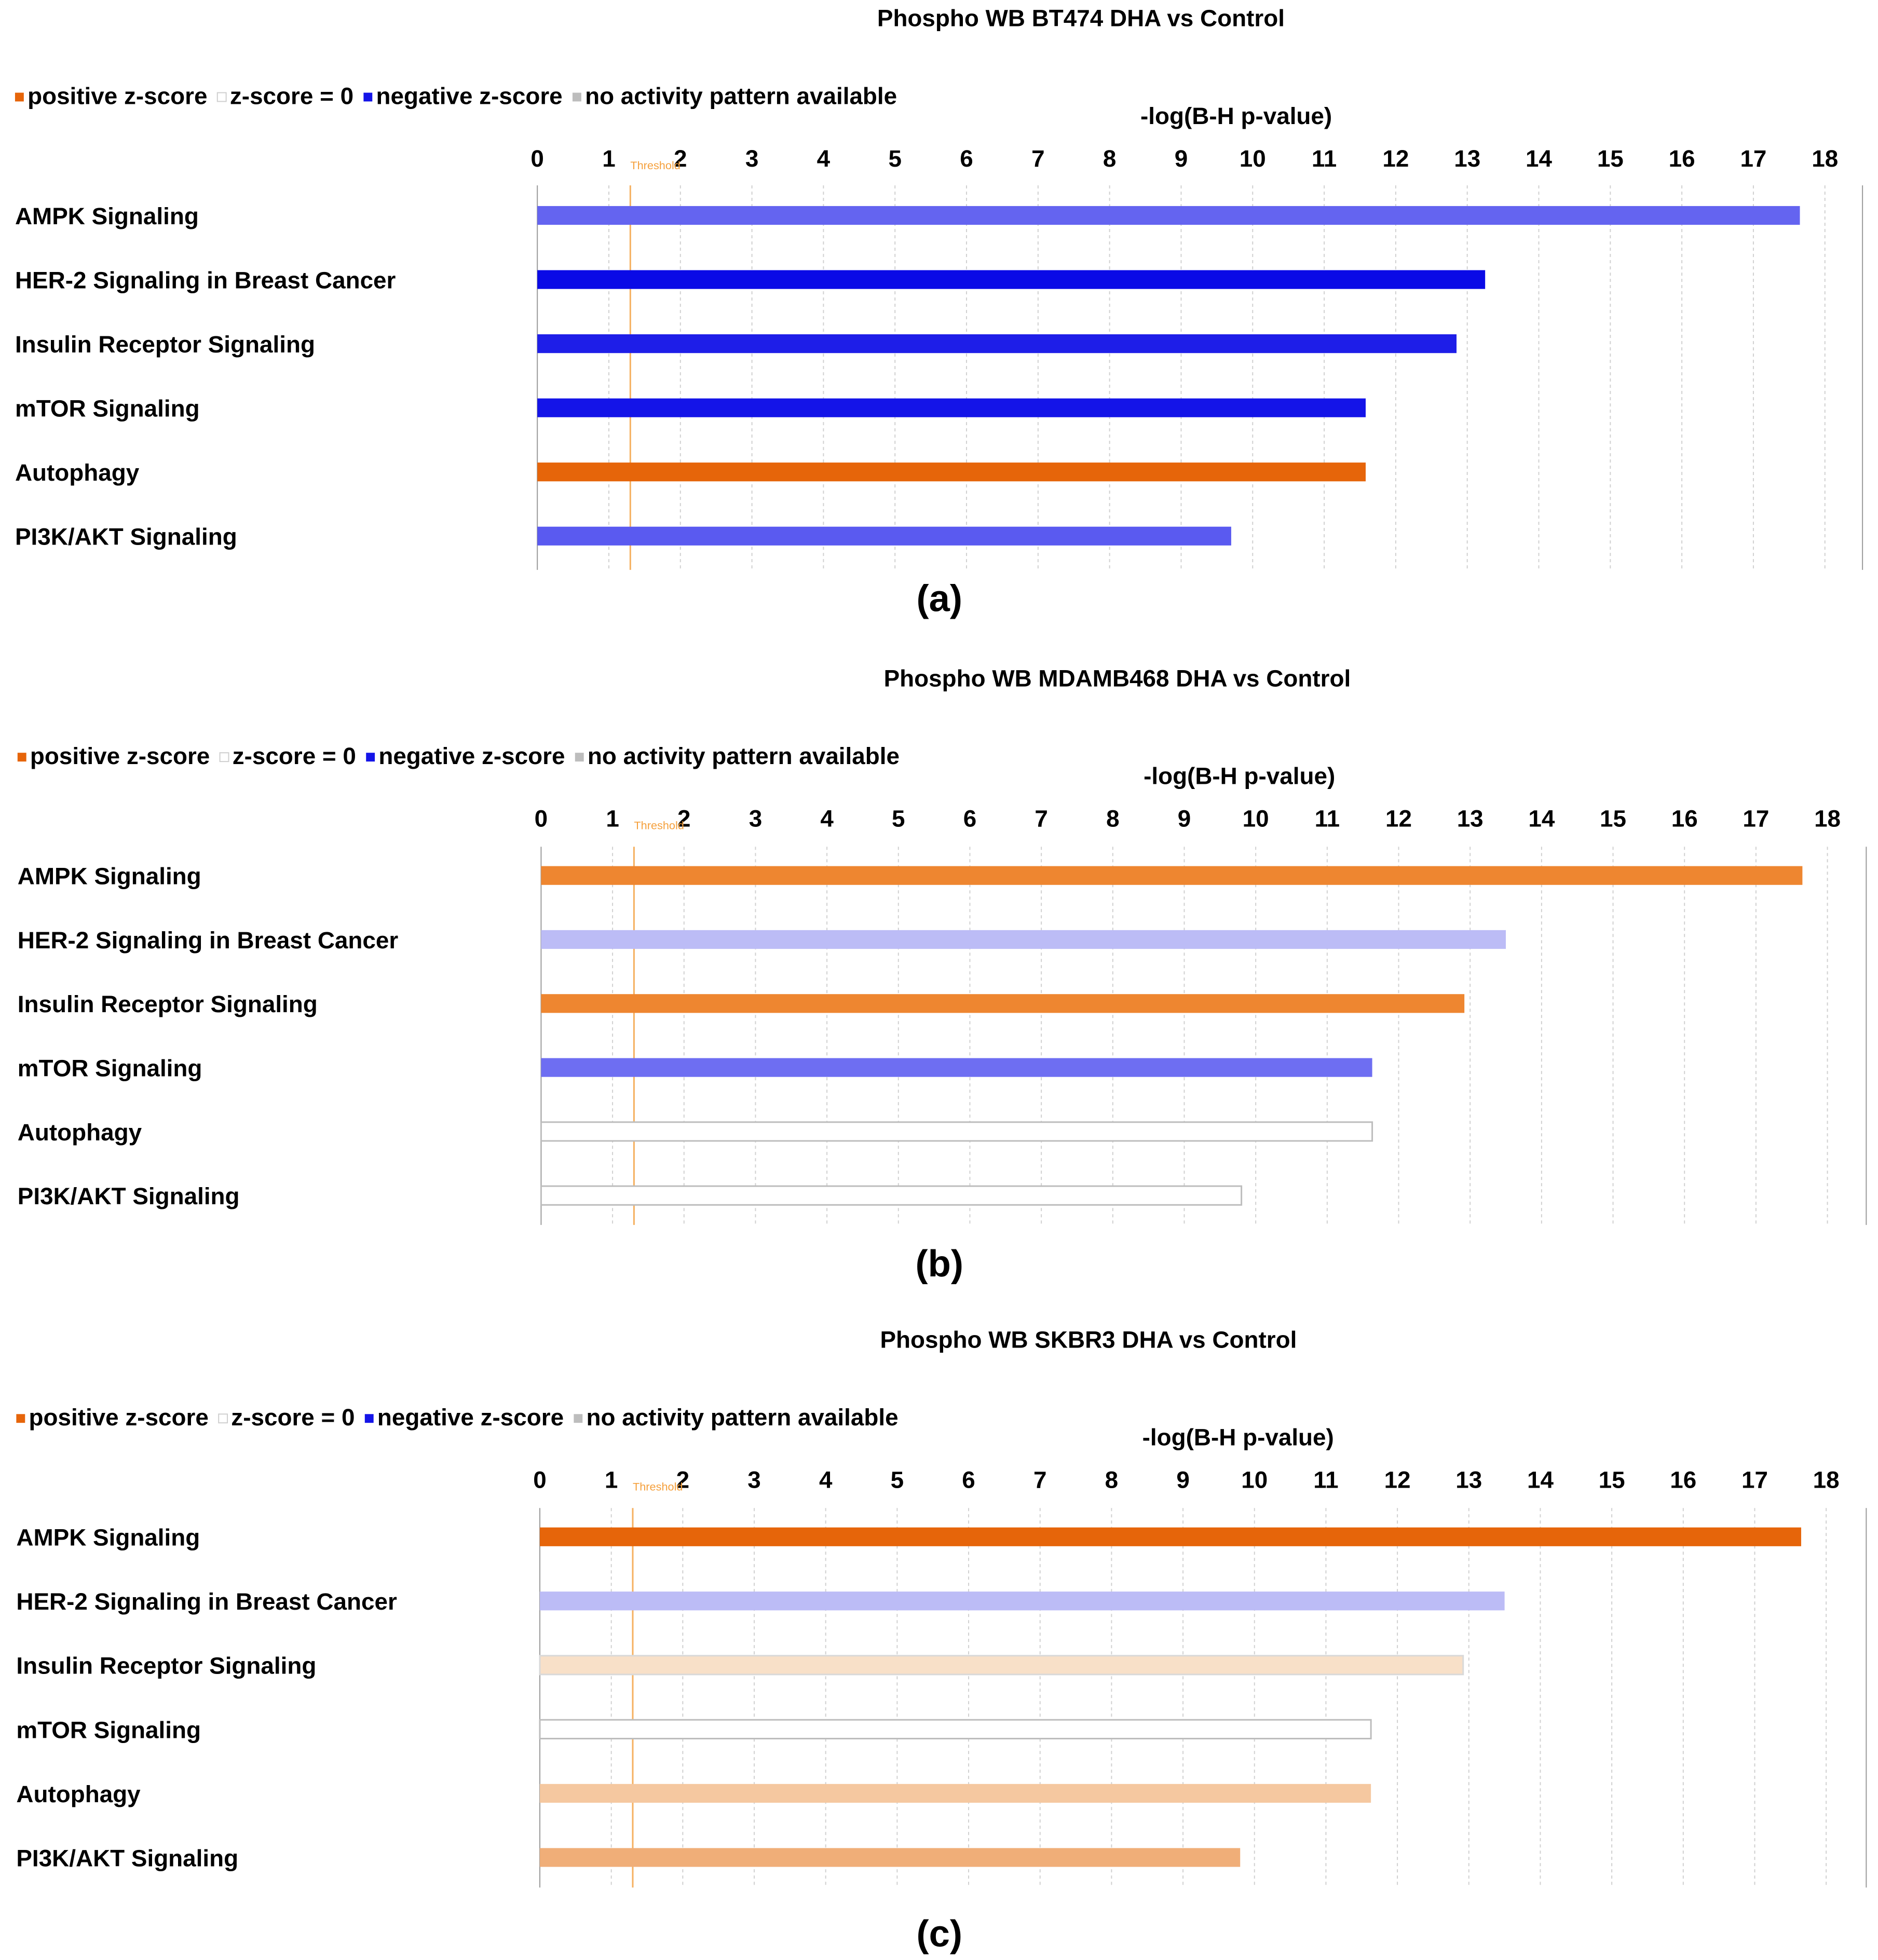 The image size is (1878, 1960). I want to click on tick-label: 3, so click(752, 158).